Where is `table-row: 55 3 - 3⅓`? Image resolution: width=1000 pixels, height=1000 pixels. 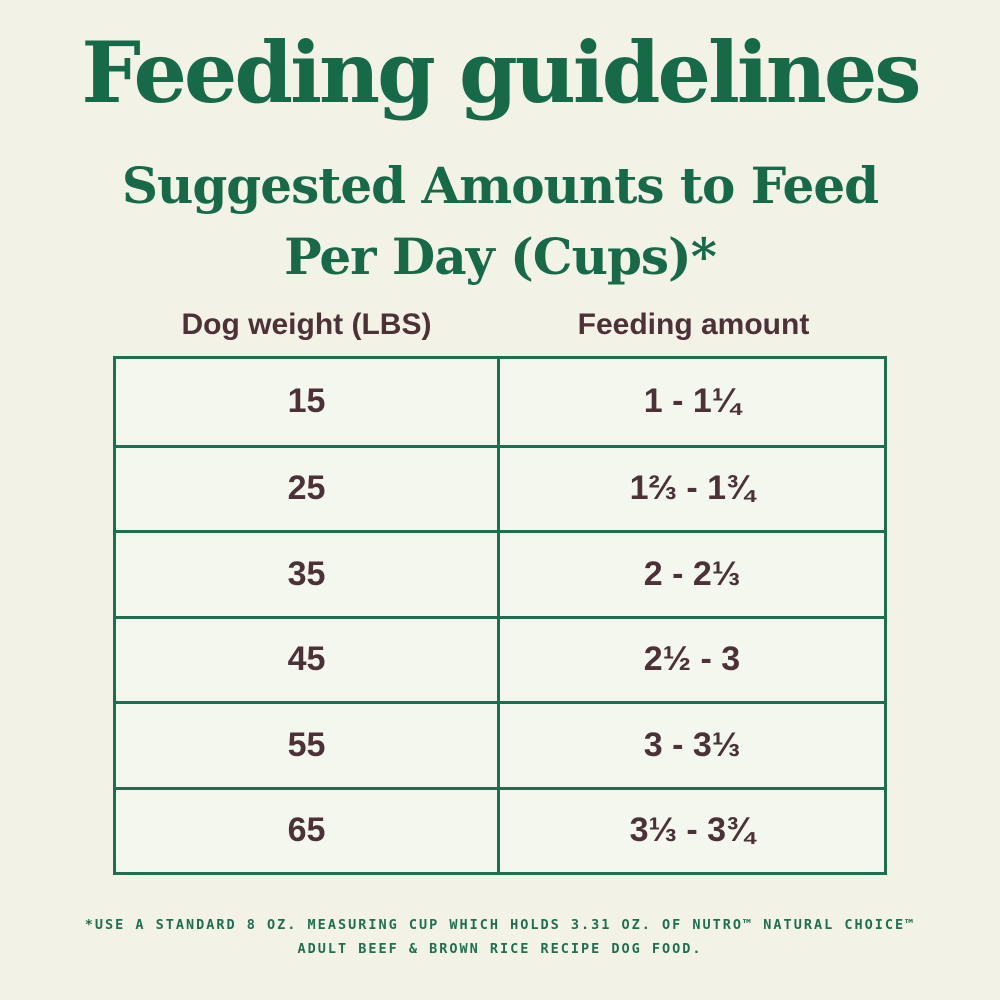
table-row: 55 3 - 3⅓ is located at coordinates (500, 744).